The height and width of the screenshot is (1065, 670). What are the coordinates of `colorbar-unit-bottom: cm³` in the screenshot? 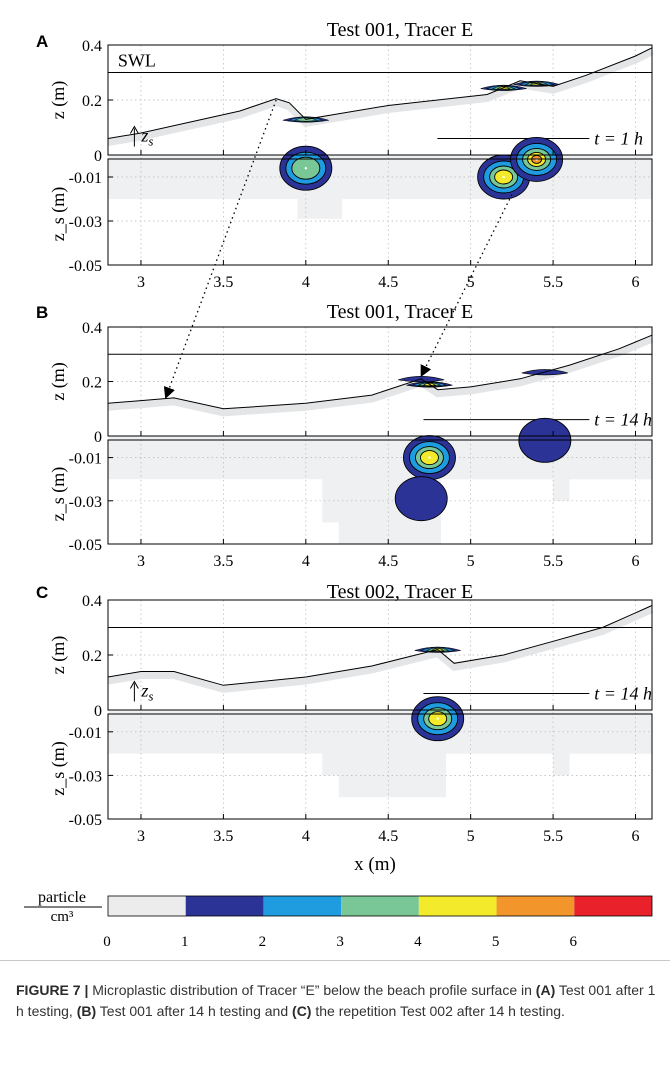 It's located at (62, 917).